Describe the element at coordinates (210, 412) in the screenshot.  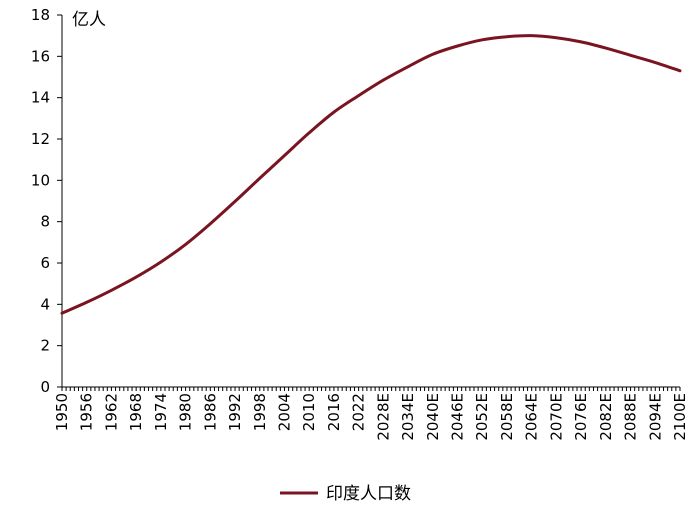
I see `x-tick-label: 1986` at that location.